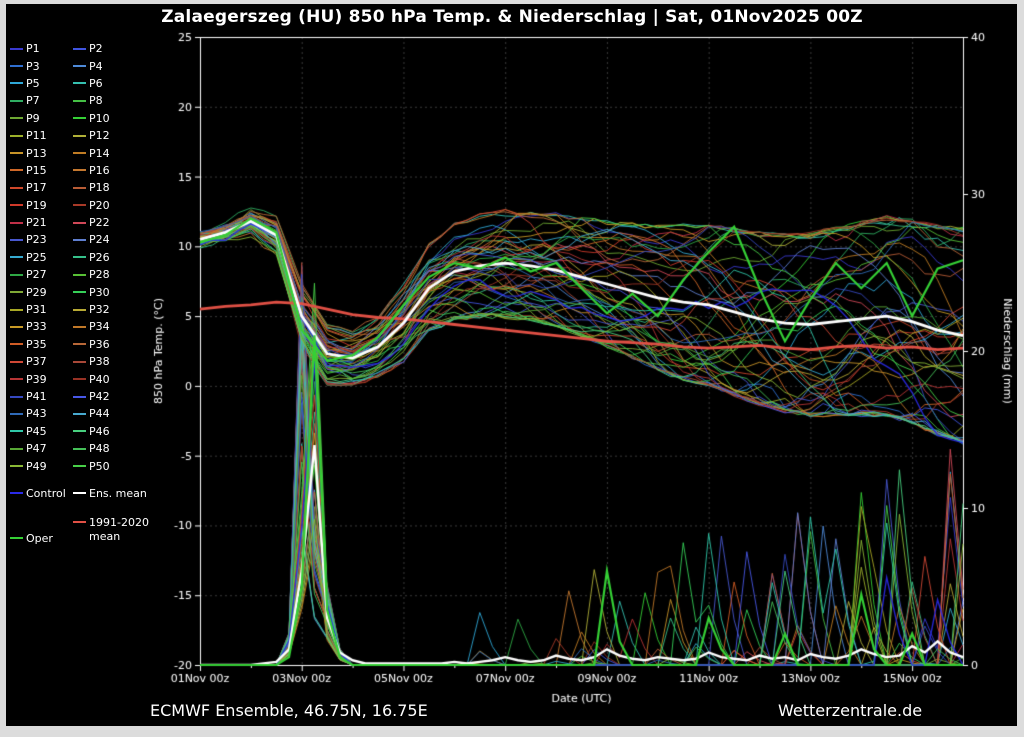 This screenshot has height=737, width=1024. What do you see at coordinates (99, 466) in the screenshot?
I see `legend-label: P50` at bounding box center [99, 466].